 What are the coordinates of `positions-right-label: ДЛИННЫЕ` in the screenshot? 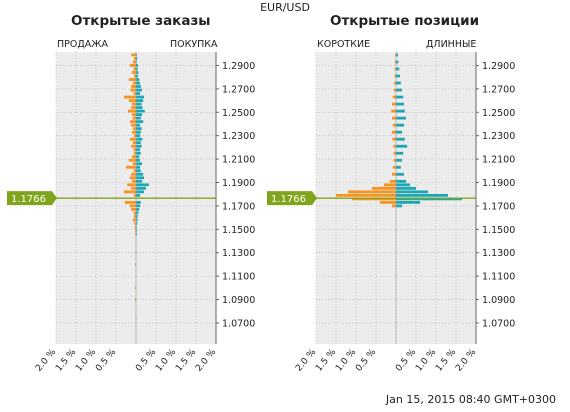 It's located at (451, 44).